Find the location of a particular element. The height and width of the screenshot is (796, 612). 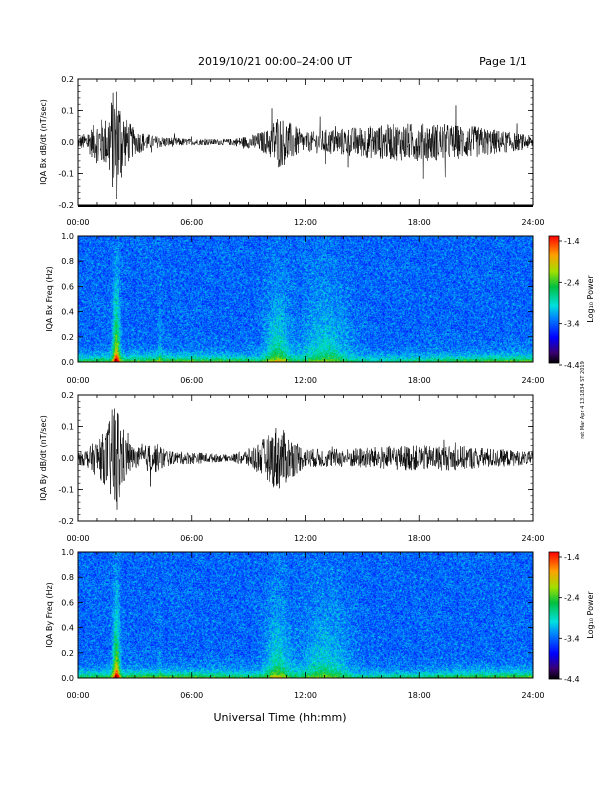

colorbar-top-ticks: -1.4 -2.4 -3.4 -4.4 is located at coordinates (569, 303).